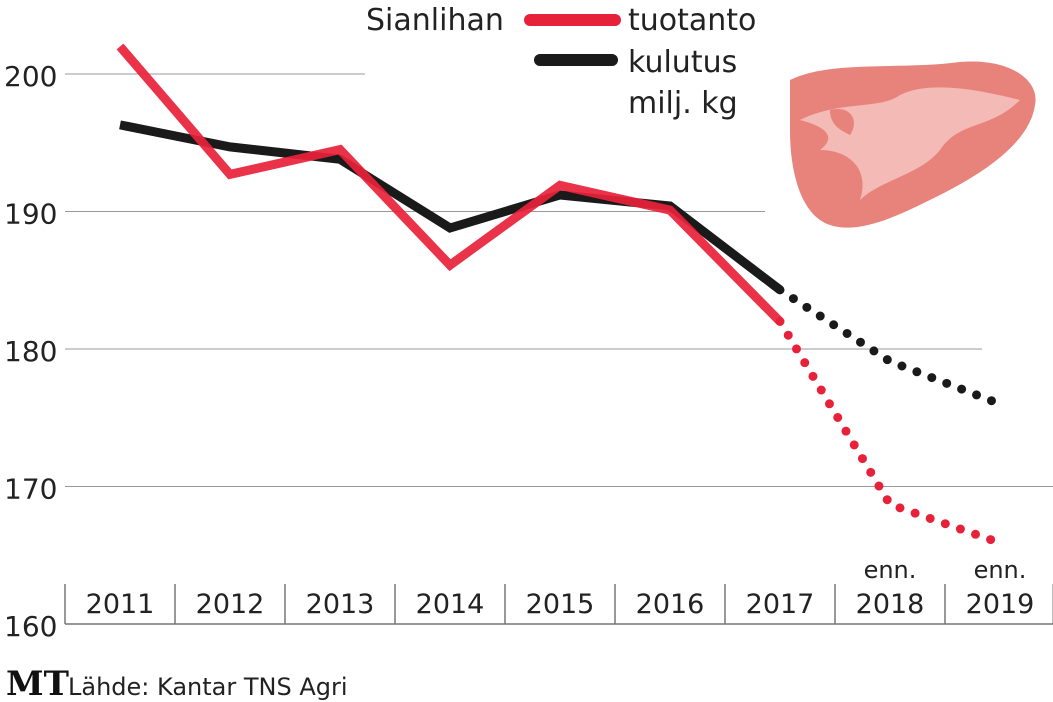  What do you see at coordinates (560, 604) in the screenshot?
I see `x-tick-label: 2015` at bounding box center [560, 604].